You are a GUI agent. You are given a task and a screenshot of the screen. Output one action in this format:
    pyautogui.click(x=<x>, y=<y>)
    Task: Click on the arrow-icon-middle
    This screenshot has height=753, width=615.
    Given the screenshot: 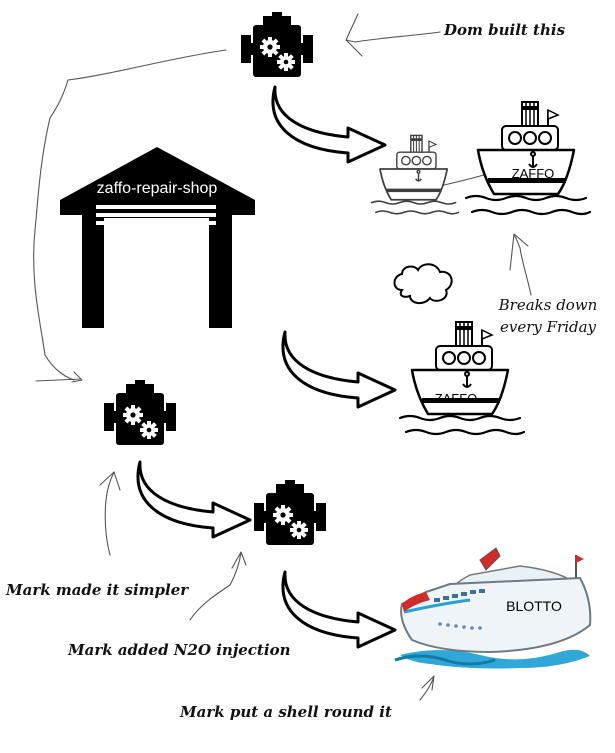 What is the action you would take?
    pyautogui.click(x=339, y=369)
    